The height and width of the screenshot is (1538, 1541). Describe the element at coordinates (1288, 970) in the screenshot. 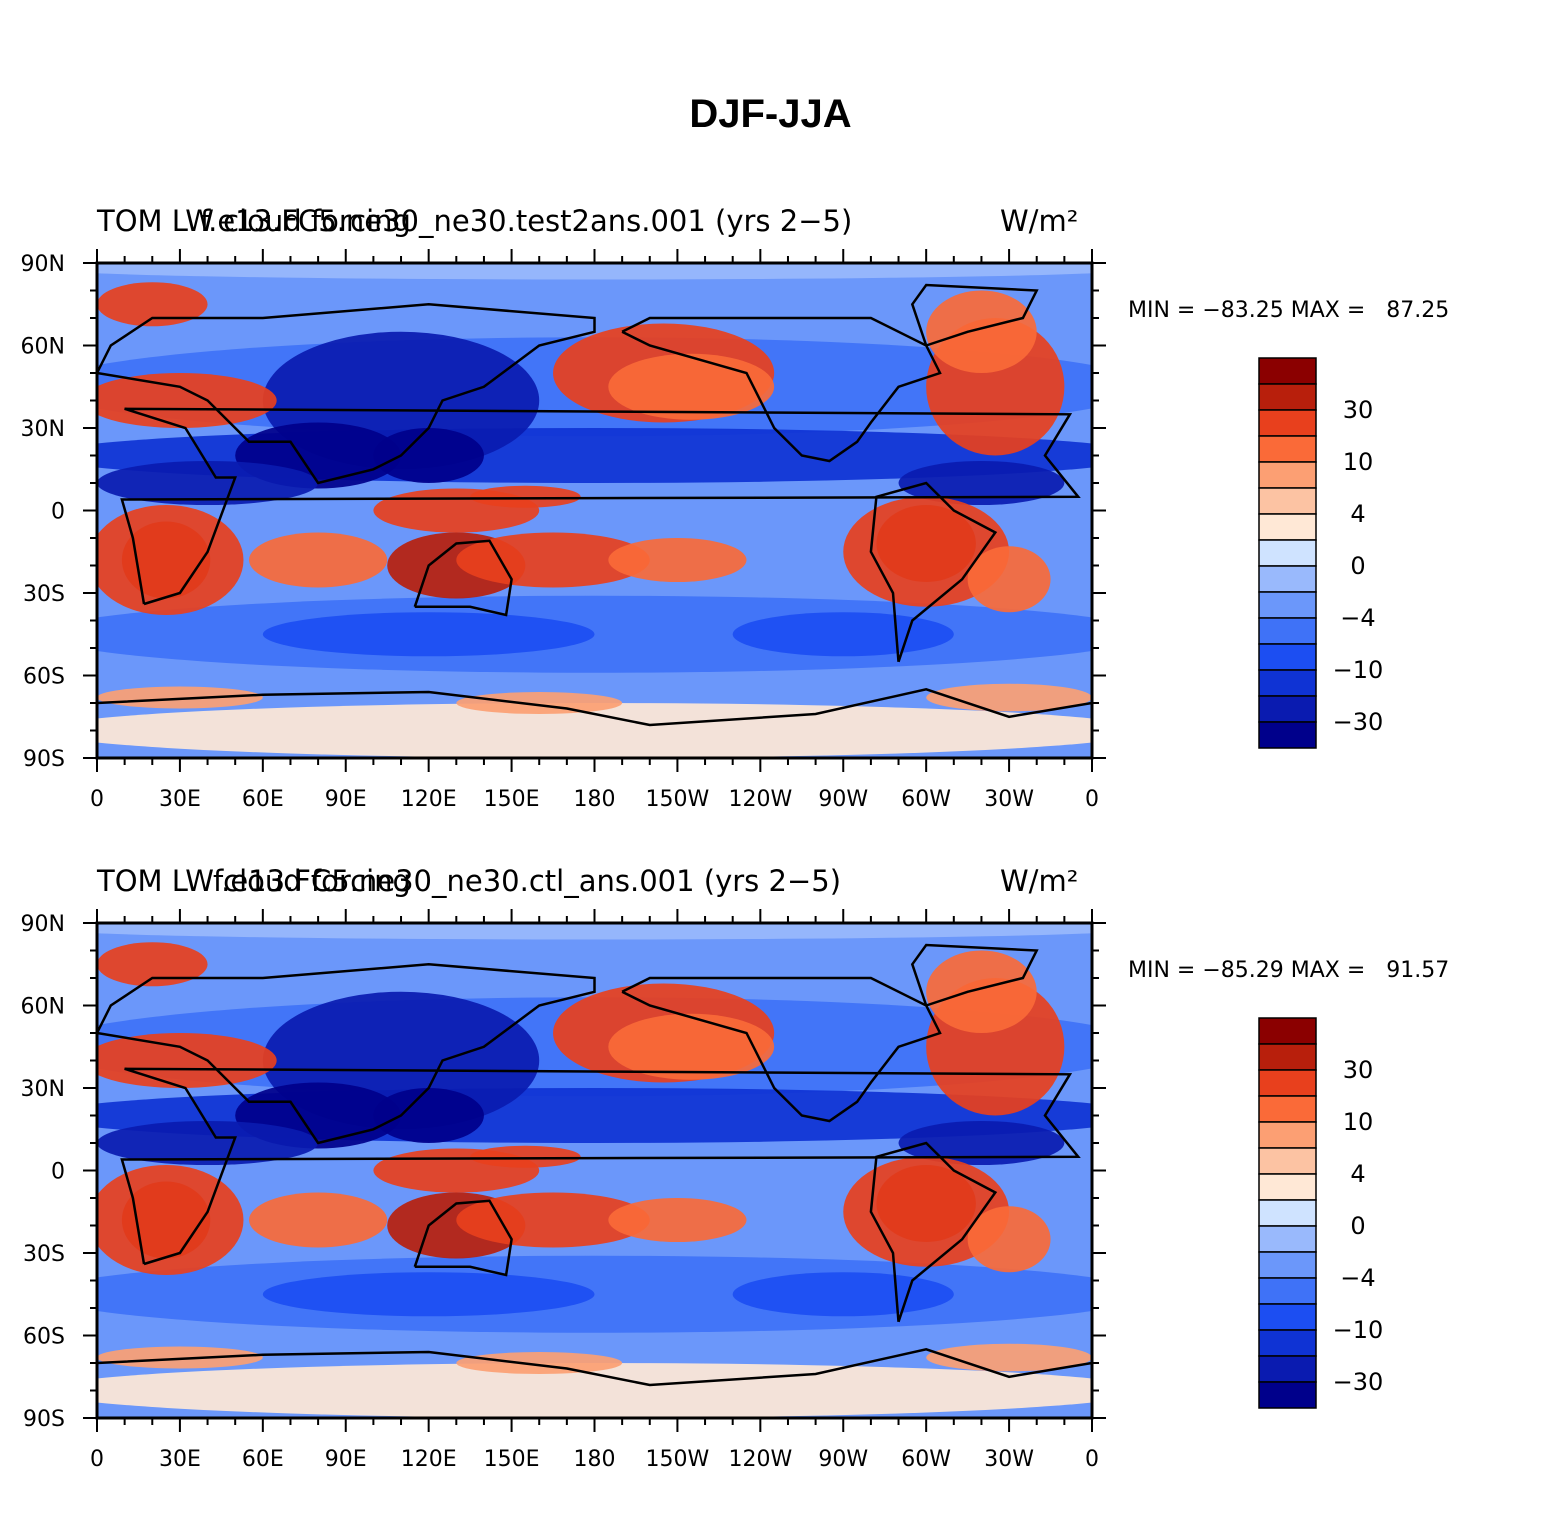

I see `min-max-readout: MIN = −85.29 MAX = 91.57` at that location.